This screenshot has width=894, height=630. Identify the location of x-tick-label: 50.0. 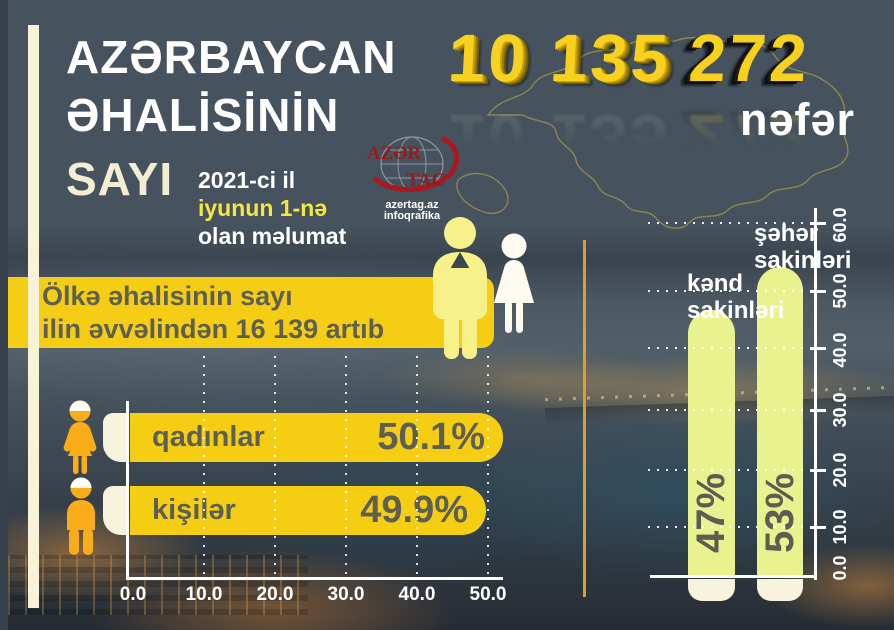
(488, 594).